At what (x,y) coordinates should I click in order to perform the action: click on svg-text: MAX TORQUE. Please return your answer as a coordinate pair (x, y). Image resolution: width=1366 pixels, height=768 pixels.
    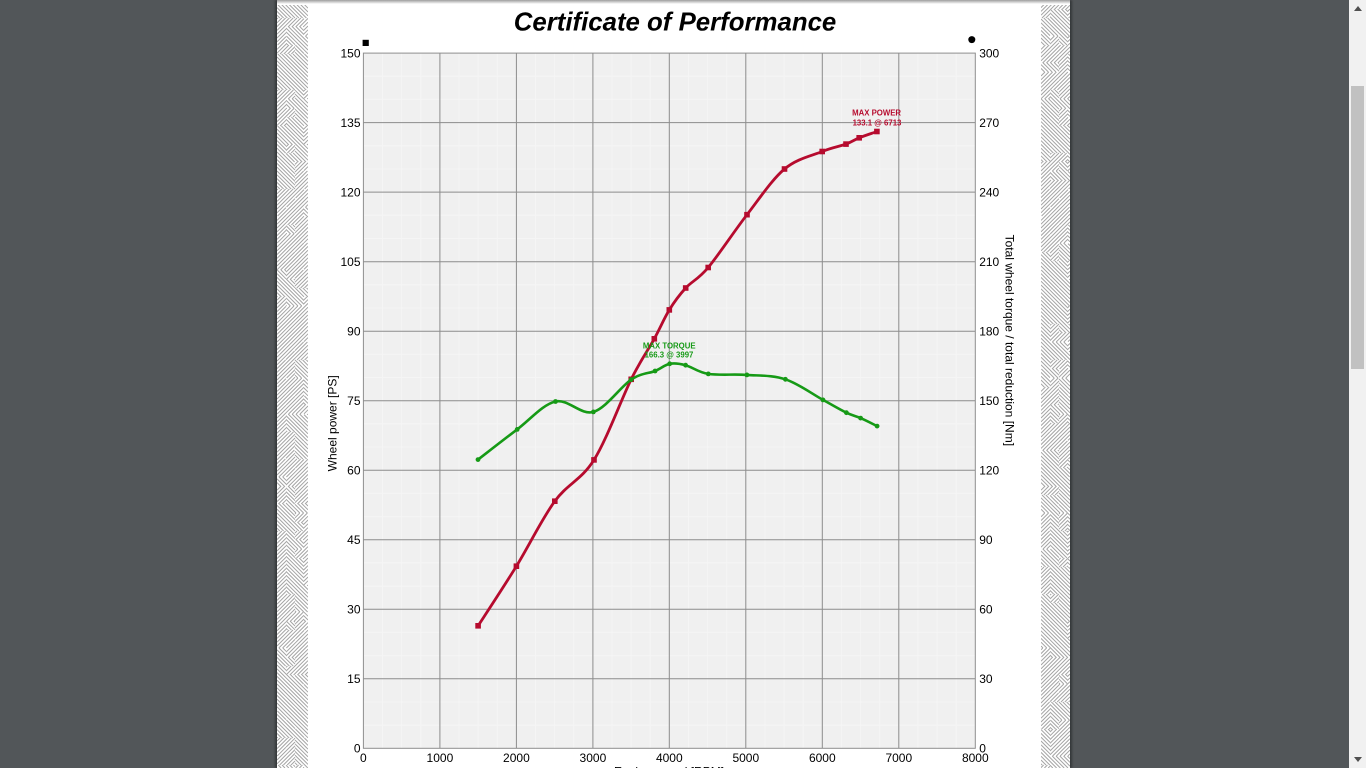
    Looking at the image, I should click on (669, 345).